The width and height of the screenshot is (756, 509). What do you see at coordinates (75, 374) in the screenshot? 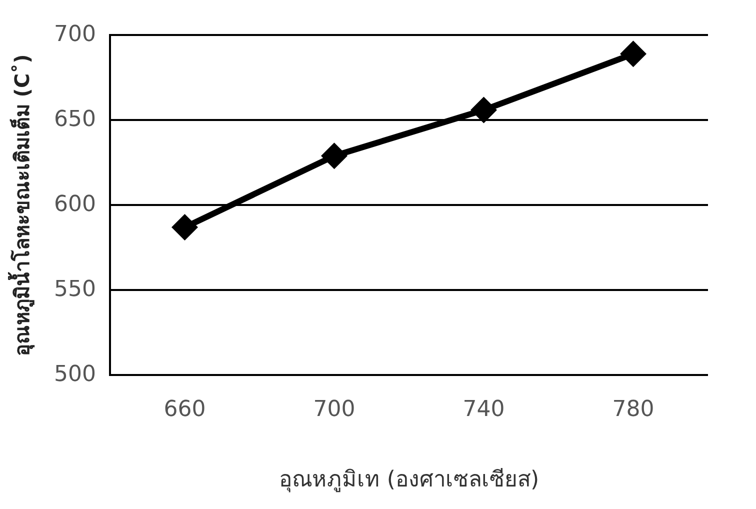
I see `y-tick-label: 500` at bounding box center [75, 374].